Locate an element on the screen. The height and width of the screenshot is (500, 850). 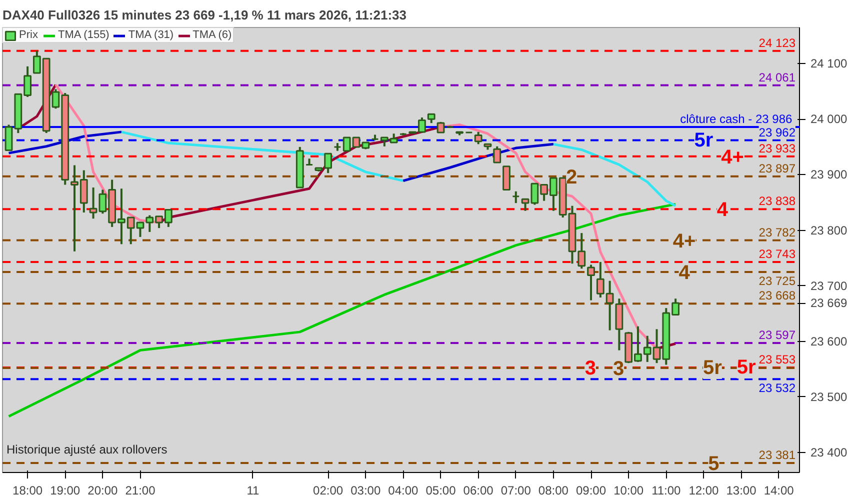
ref-line-label: 23 782 is located at coordinates (777, 232).